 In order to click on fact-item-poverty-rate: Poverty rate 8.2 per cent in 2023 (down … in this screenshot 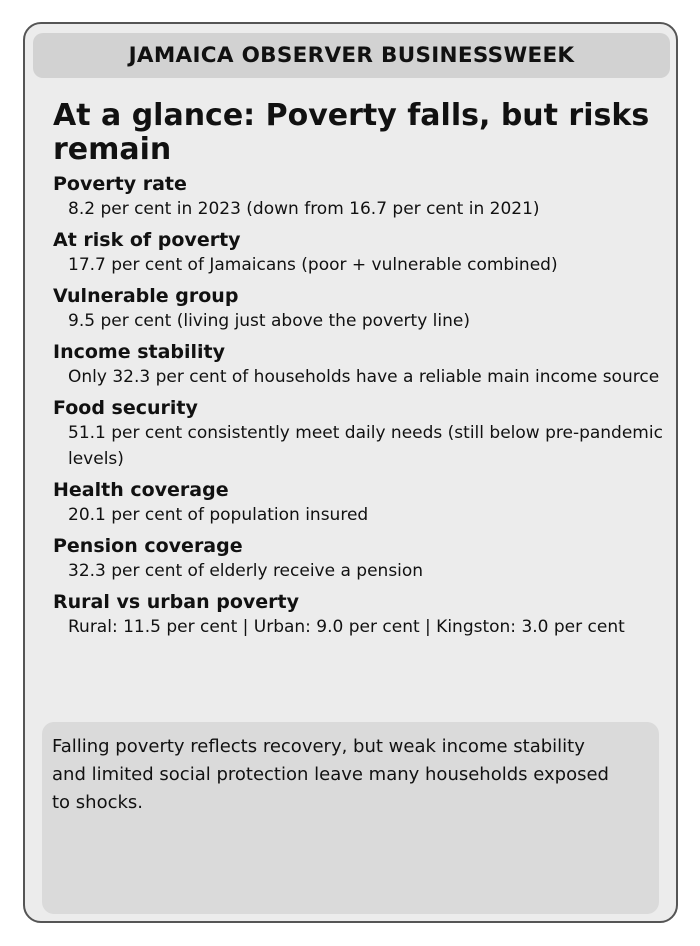, I will do `click(364, 197)`.